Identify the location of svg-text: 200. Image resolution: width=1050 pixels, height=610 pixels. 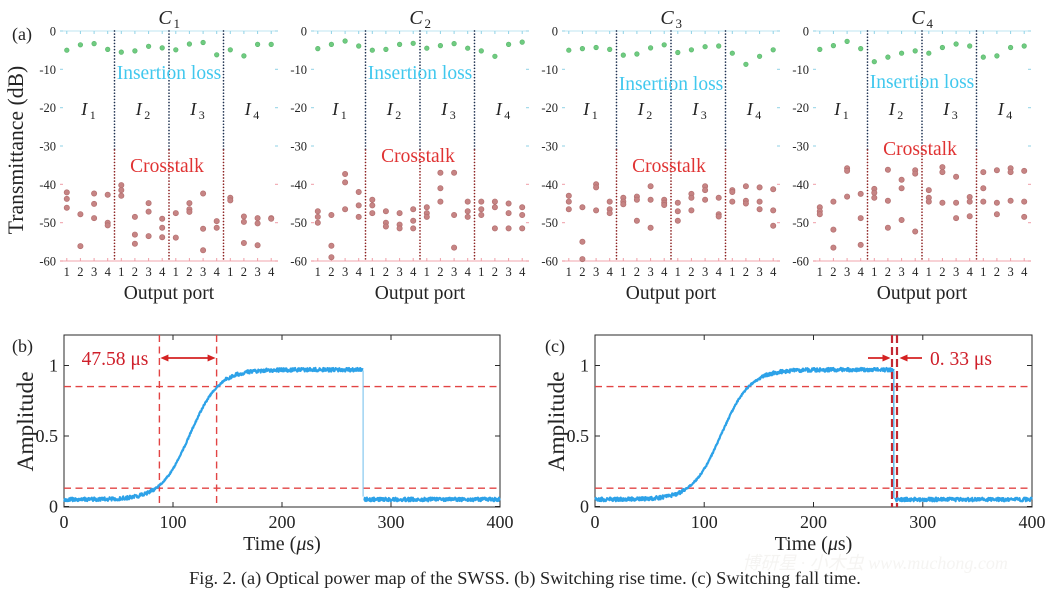
(813, 522).